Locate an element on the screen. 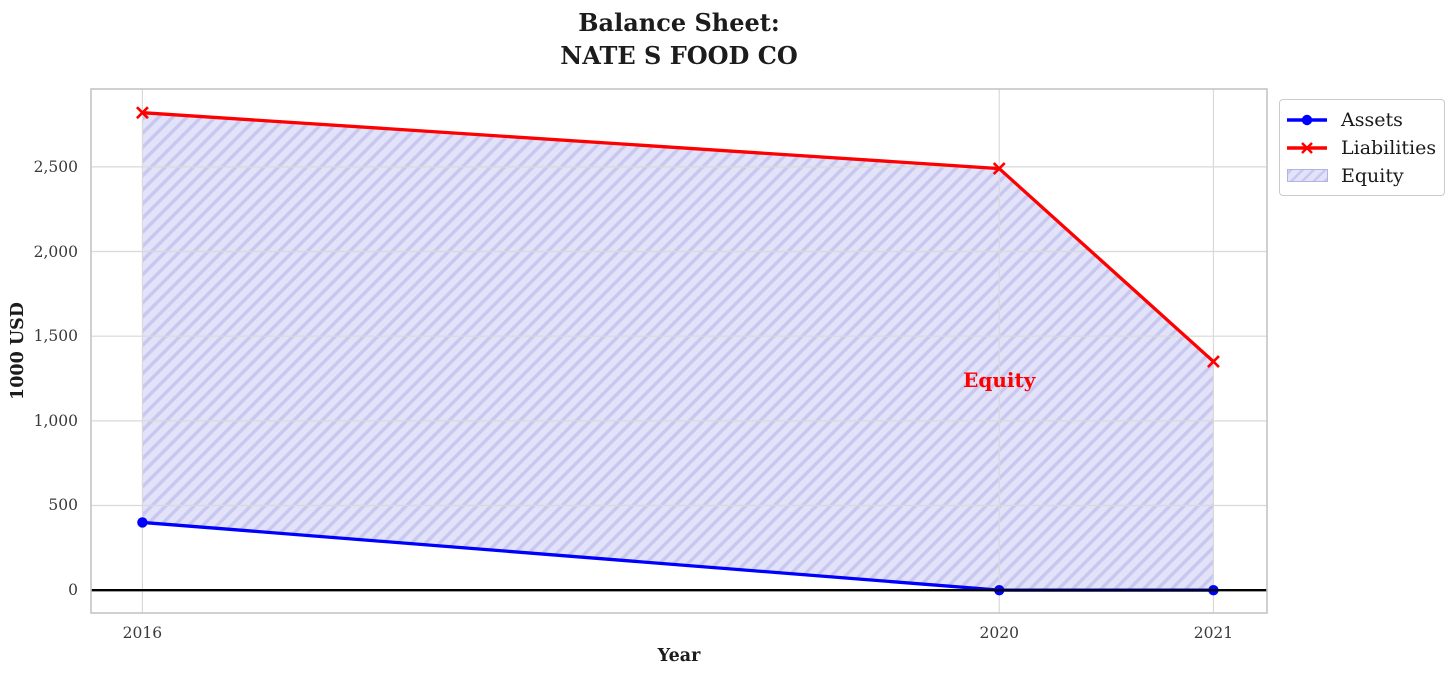 Image resolution: width=1454 pixels, height=676 pixels. y-axis-label: 1000 USD is located at coordinates (18, 351).